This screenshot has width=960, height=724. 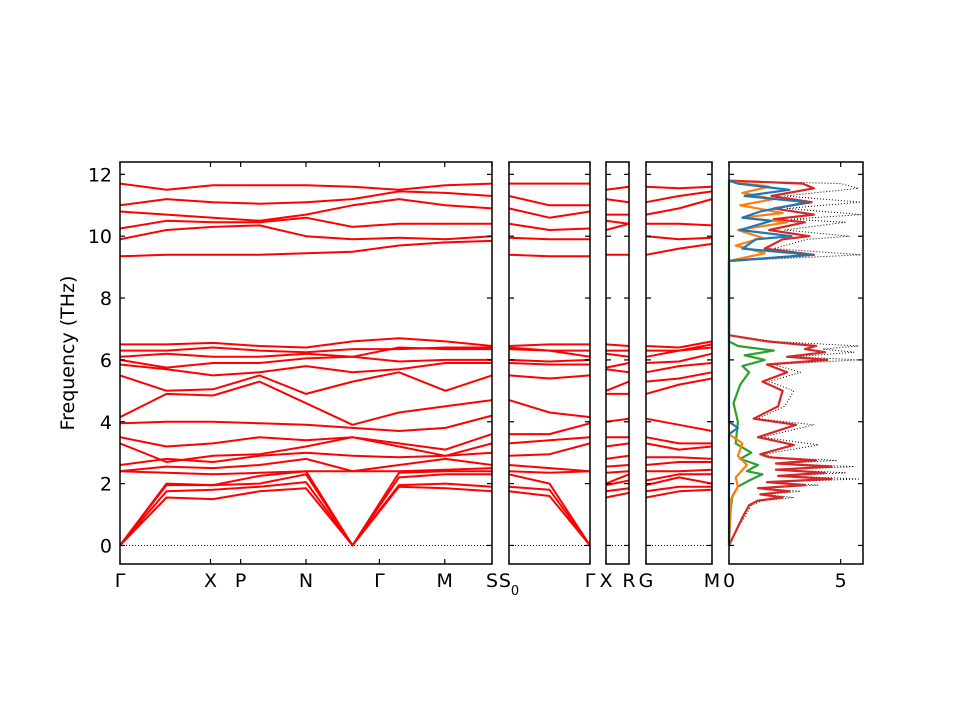 What do you see at coordinates (628, 581) in the screenshot?
I see `k-point-label: R` at bounding box center [628, 581].